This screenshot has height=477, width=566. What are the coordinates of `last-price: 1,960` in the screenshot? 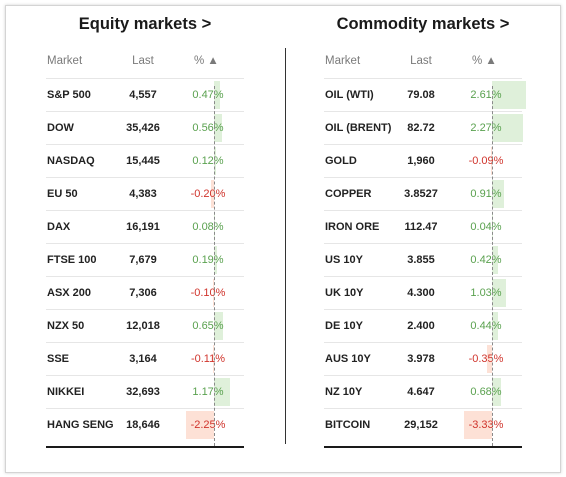 It's located at (421, 161).